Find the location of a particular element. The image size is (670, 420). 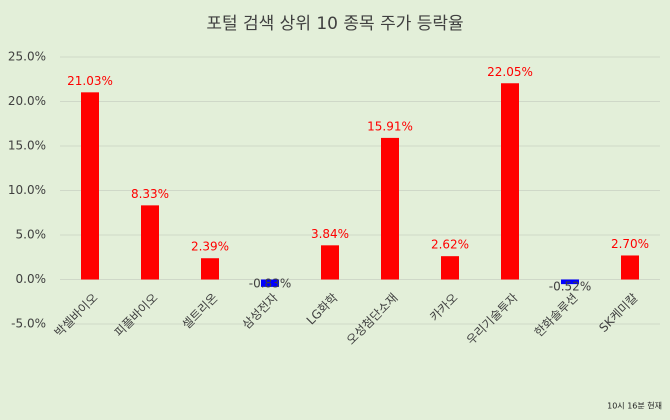

chart-title: 포털 검색 상위 10 종목 주가 등락율 is located at coordinates (334, 24).